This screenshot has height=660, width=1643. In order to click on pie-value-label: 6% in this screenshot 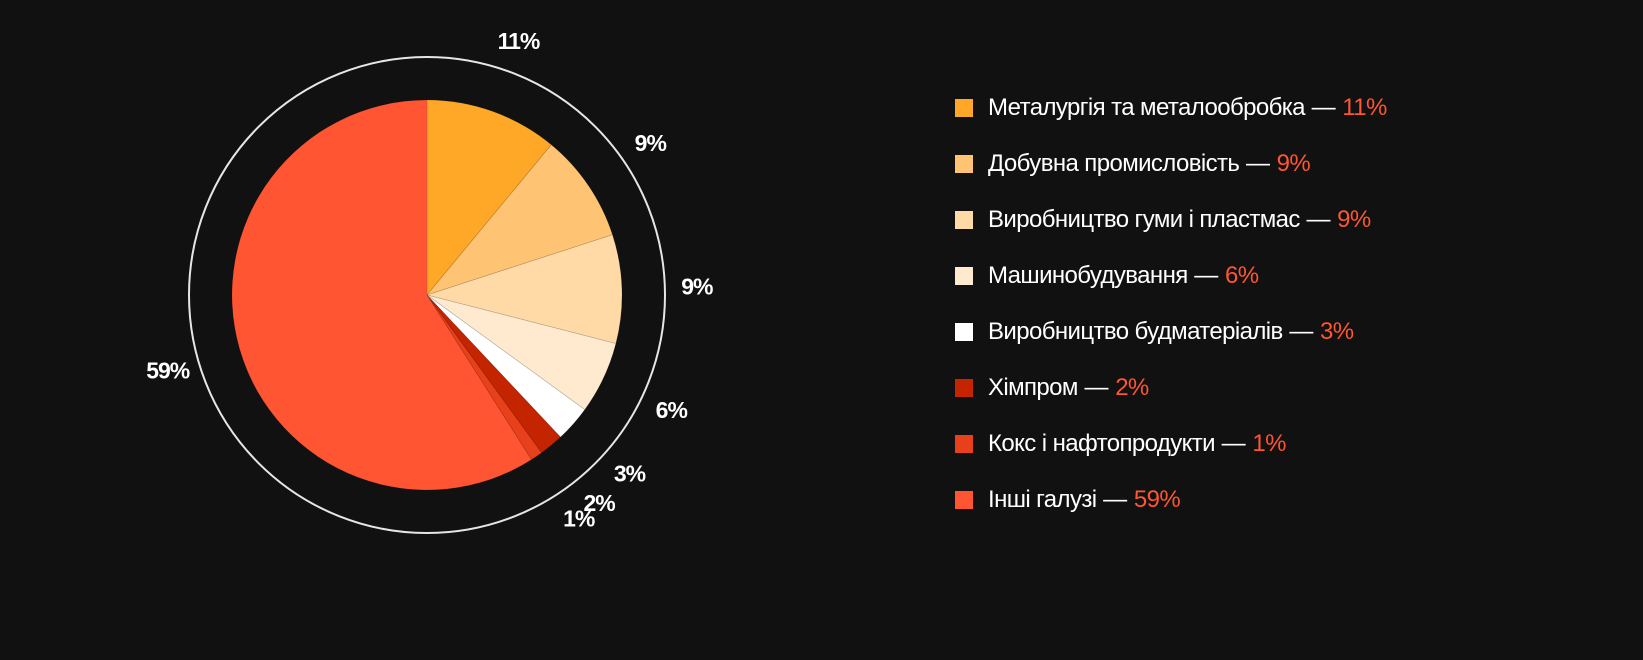, I will do `click(672, 410)`.